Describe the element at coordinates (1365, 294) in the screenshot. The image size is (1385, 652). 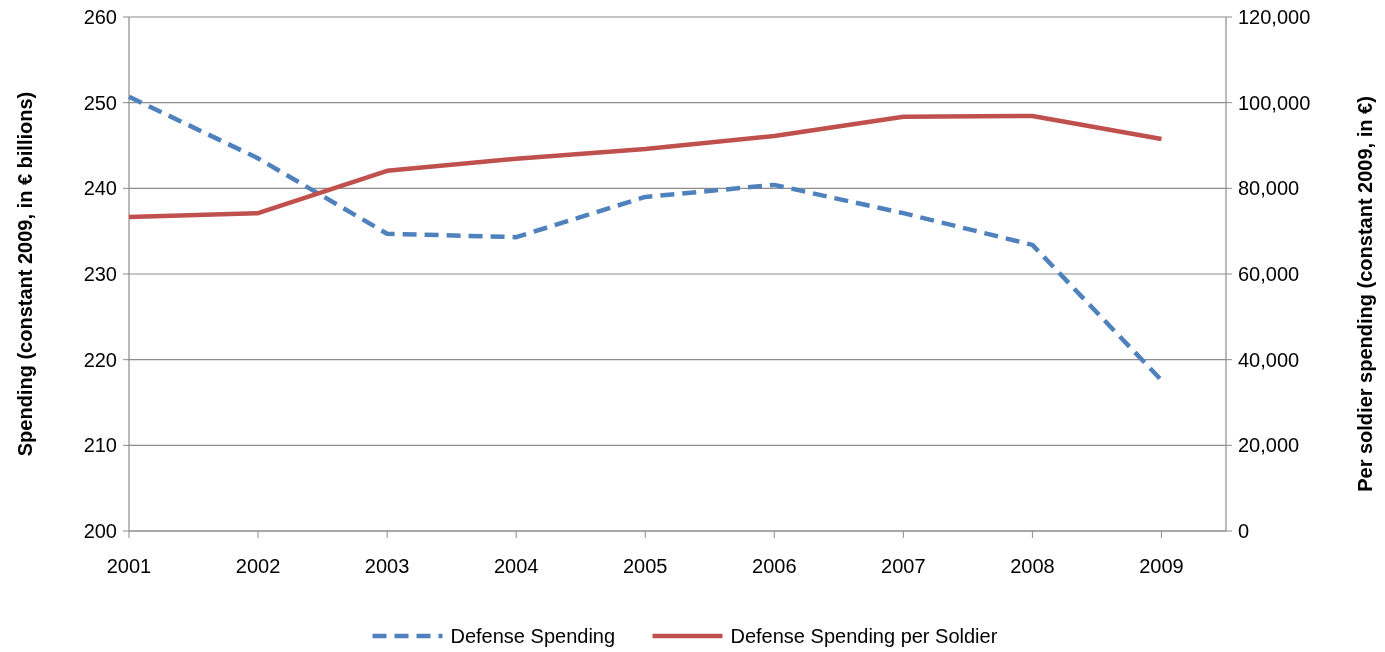
I see `y2-axis-title: Per soldier spending (constant 2009, in €)` at that location.